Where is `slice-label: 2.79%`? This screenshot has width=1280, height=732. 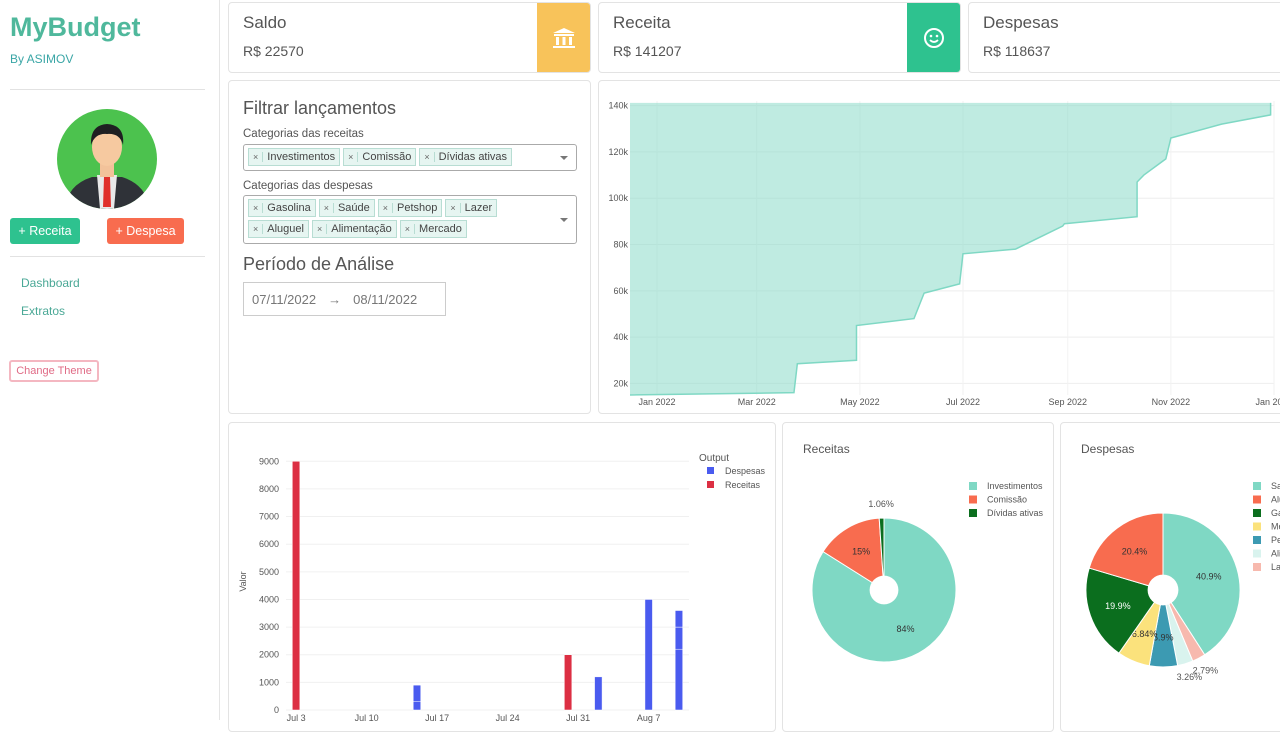 slice-label: 2.79% is located at coordinates (1206, 671).